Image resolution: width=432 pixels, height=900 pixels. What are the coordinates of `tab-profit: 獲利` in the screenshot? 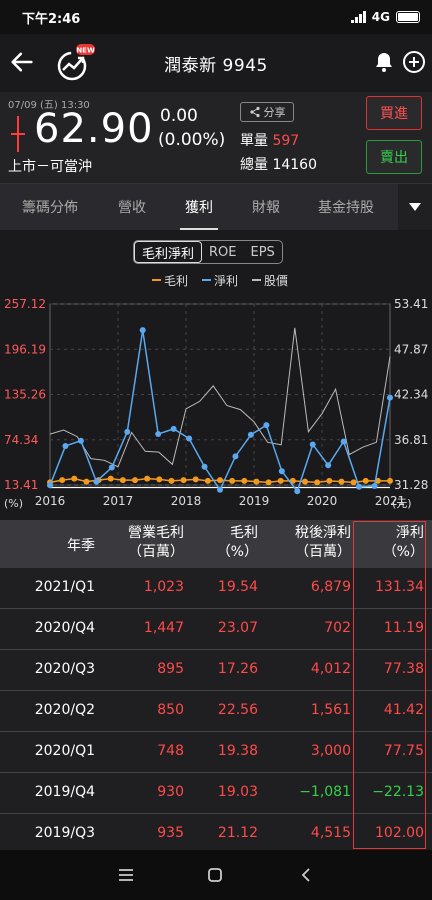 It's located at (199, 207).